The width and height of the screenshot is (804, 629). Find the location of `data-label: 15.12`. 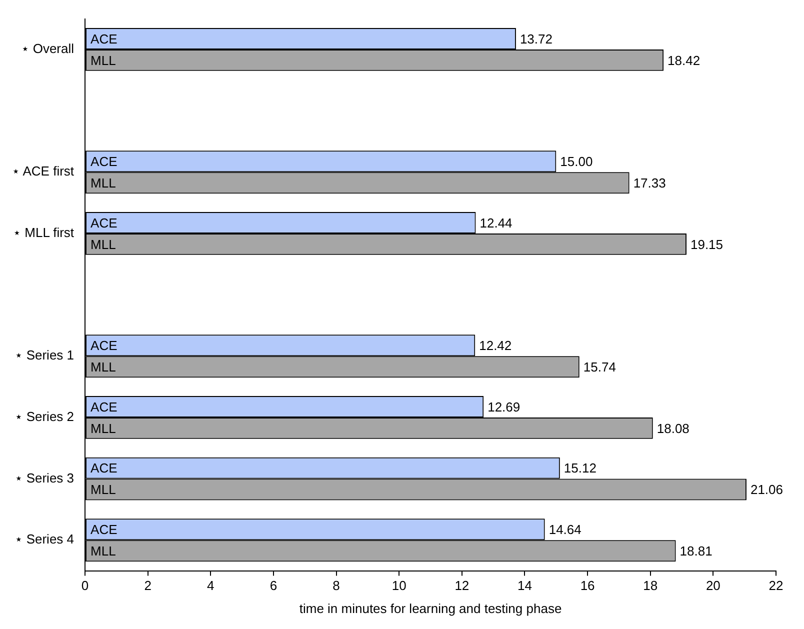

data-label: 15.12 is located at coordinates (580, 468).